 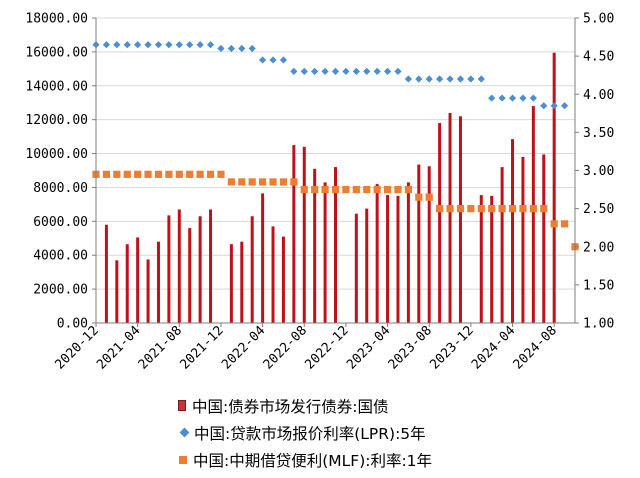 I want to click on right-y-tick-labels: 1.00 1.50 2.00 2.50 3.00 3.50 4.00 4.50 5.00, so click(x=598, y=172).